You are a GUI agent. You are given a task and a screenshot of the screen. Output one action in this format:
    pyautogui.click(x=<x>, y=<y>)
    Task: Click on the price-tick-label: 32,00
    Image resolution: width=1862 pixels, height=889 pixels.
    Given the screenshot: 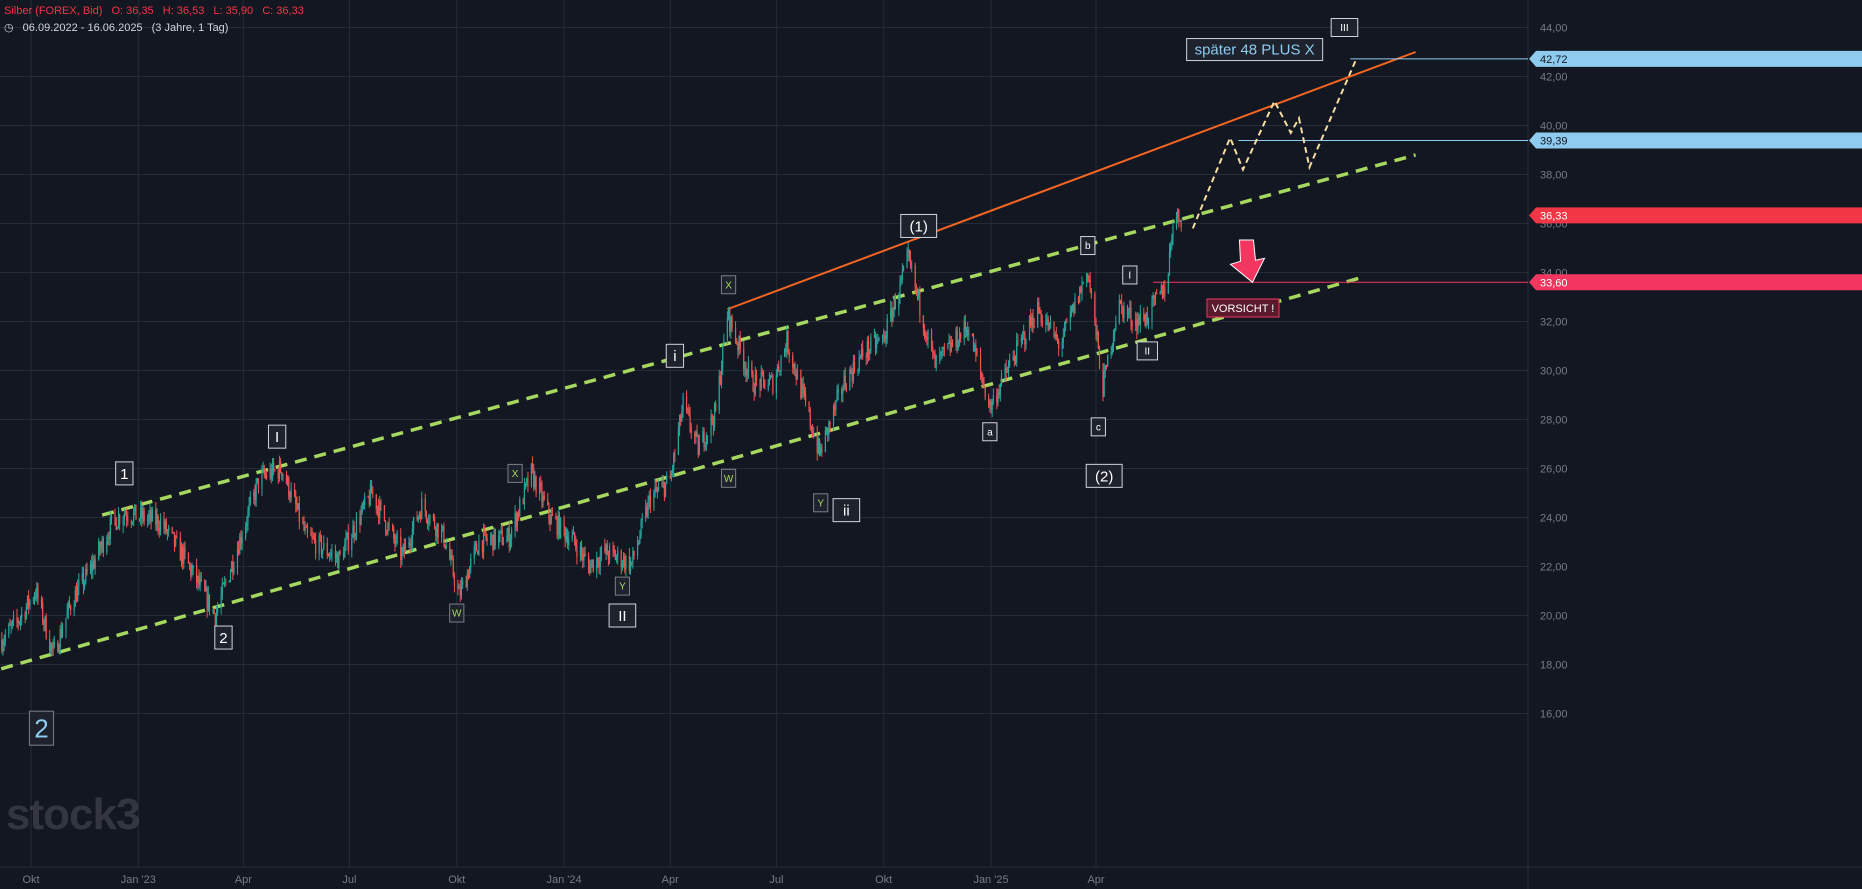 What is the action you would take?
    pyautogui.click(x=1554, y=323)
    